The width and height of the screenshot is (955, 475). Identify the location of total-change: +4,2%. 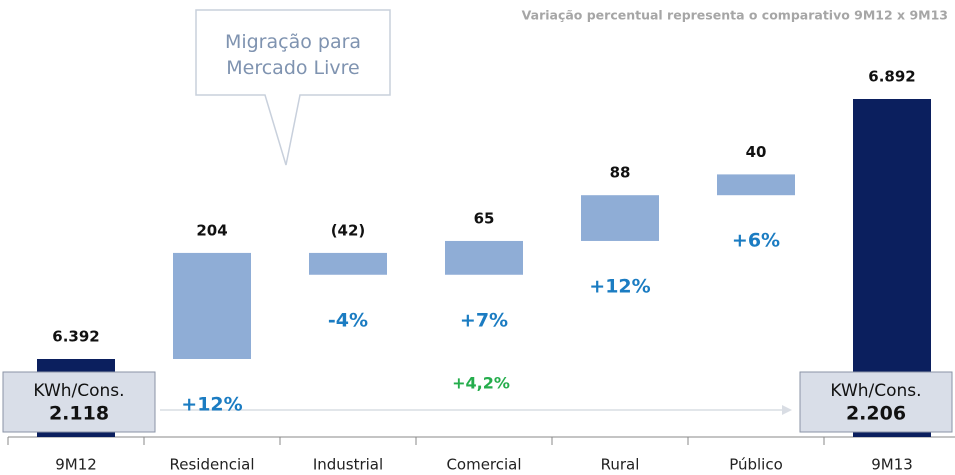
(481, 383).